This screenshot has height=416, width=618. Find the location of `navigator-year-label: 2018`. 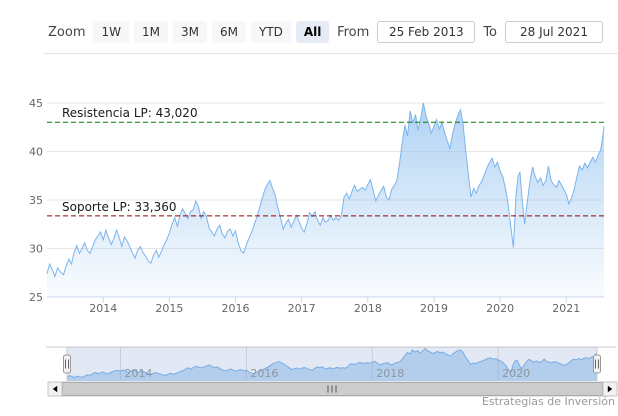

navigator-year-label: 2018 is located at coordinates (390, 373).